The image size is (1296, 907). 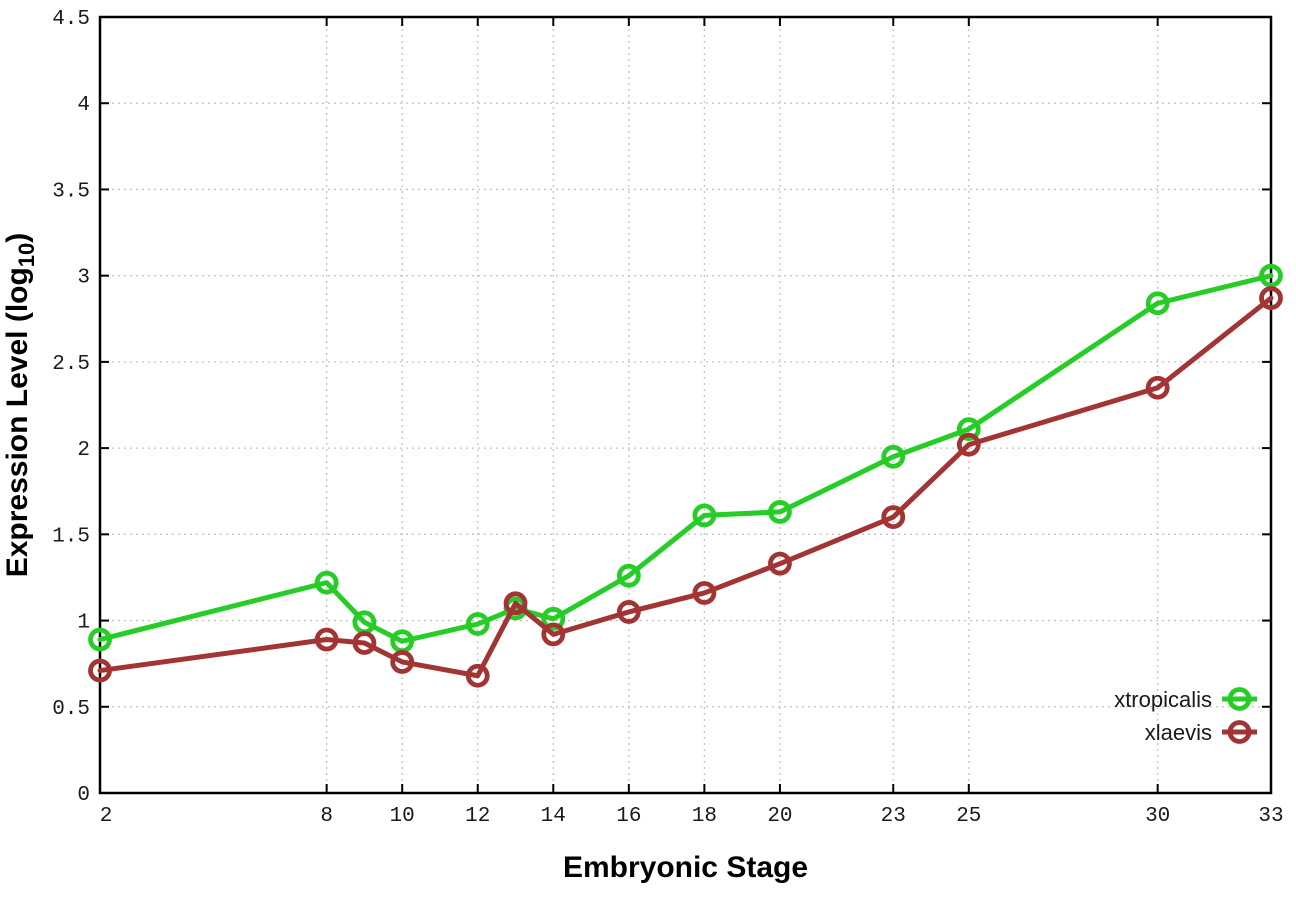 I want to click on x-tick-label: 12, so click(x=477, y=816).